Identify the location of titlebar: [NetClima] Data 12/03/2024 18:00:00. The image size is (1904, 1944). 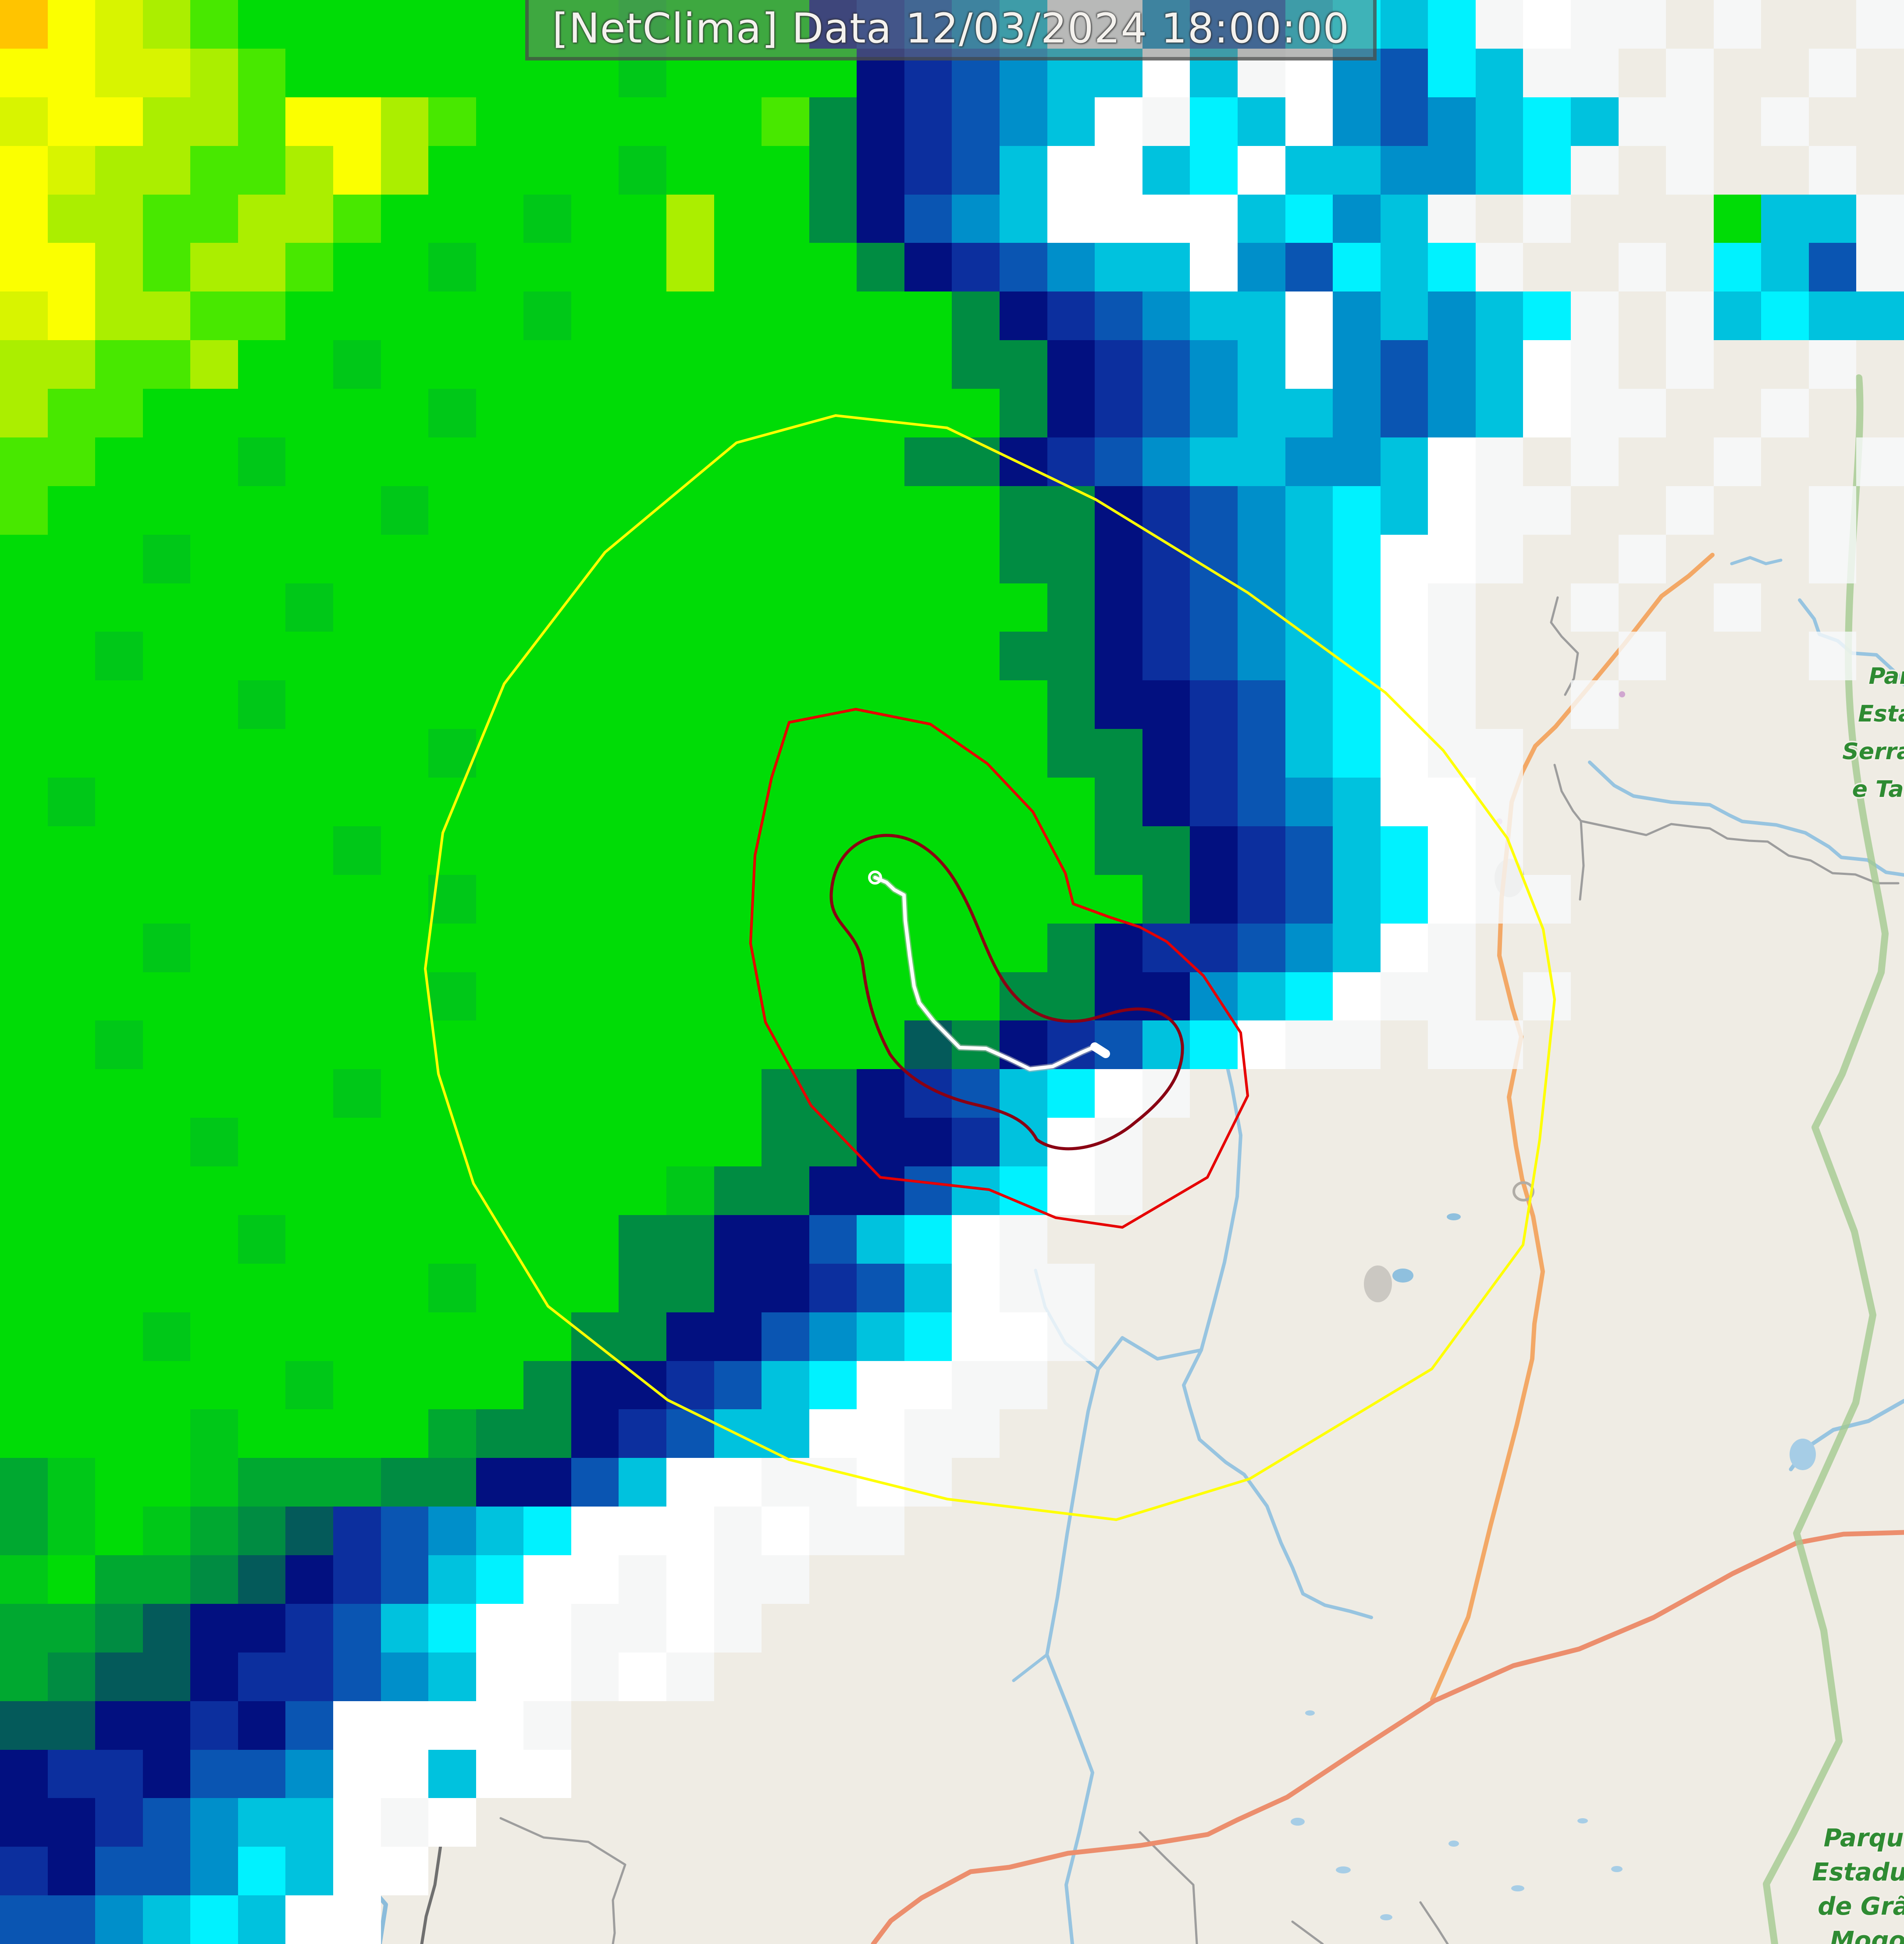
(951, 30).